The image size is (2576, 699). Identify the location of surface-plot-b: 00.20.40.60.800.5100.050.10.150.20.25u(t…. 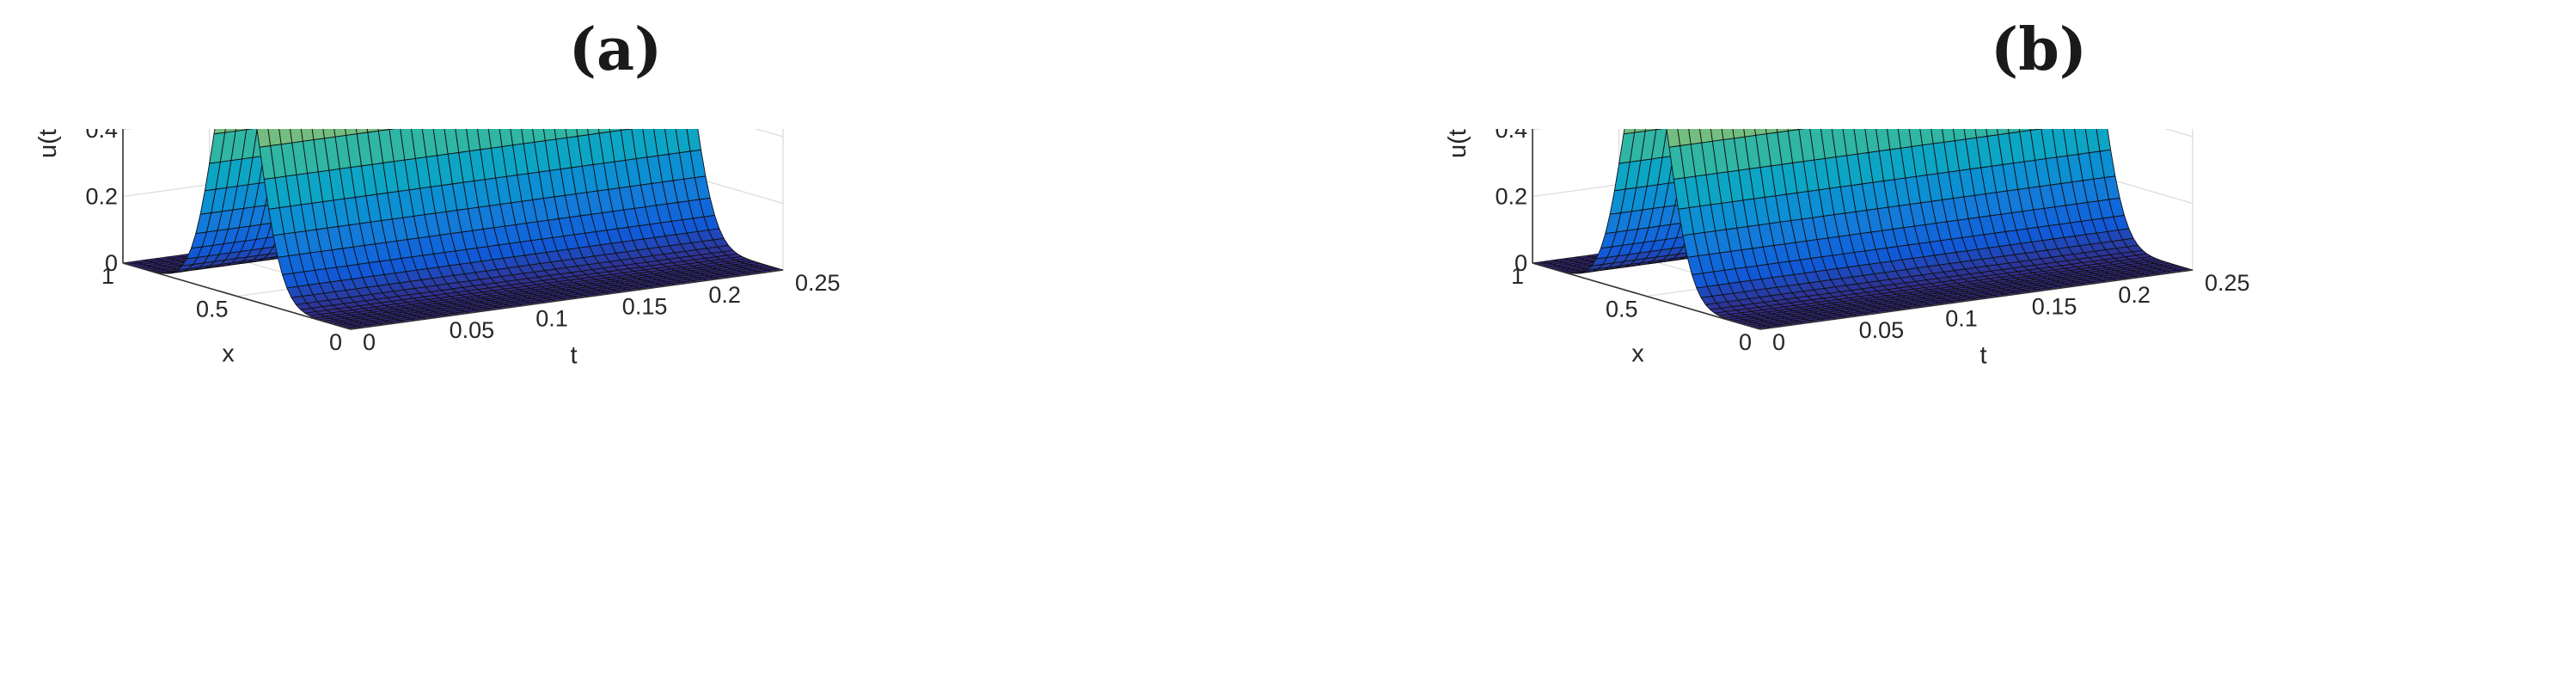
(1847, 249).